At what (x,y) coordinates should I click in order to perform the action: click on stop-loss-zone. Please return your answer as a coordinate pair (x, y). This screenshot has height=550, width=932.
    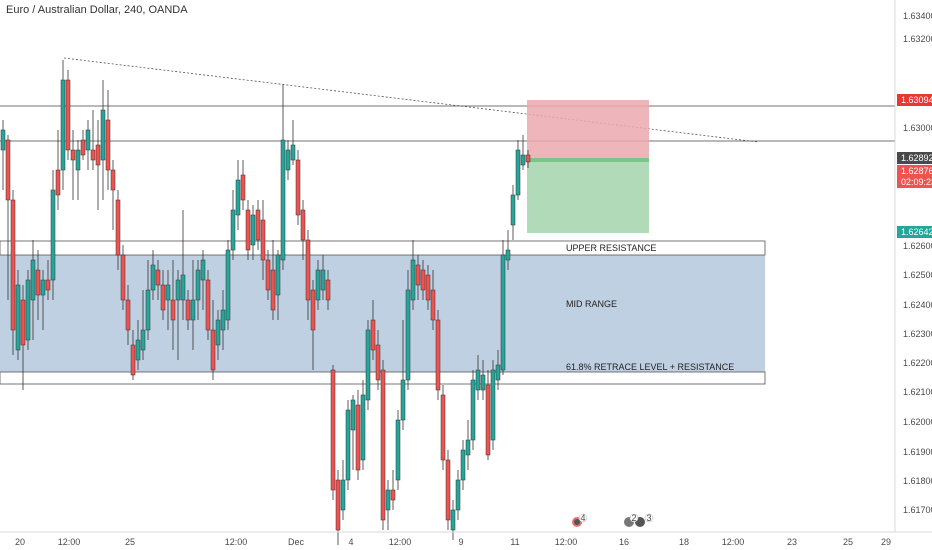
    Looking at the image, I should click on (588, 130).